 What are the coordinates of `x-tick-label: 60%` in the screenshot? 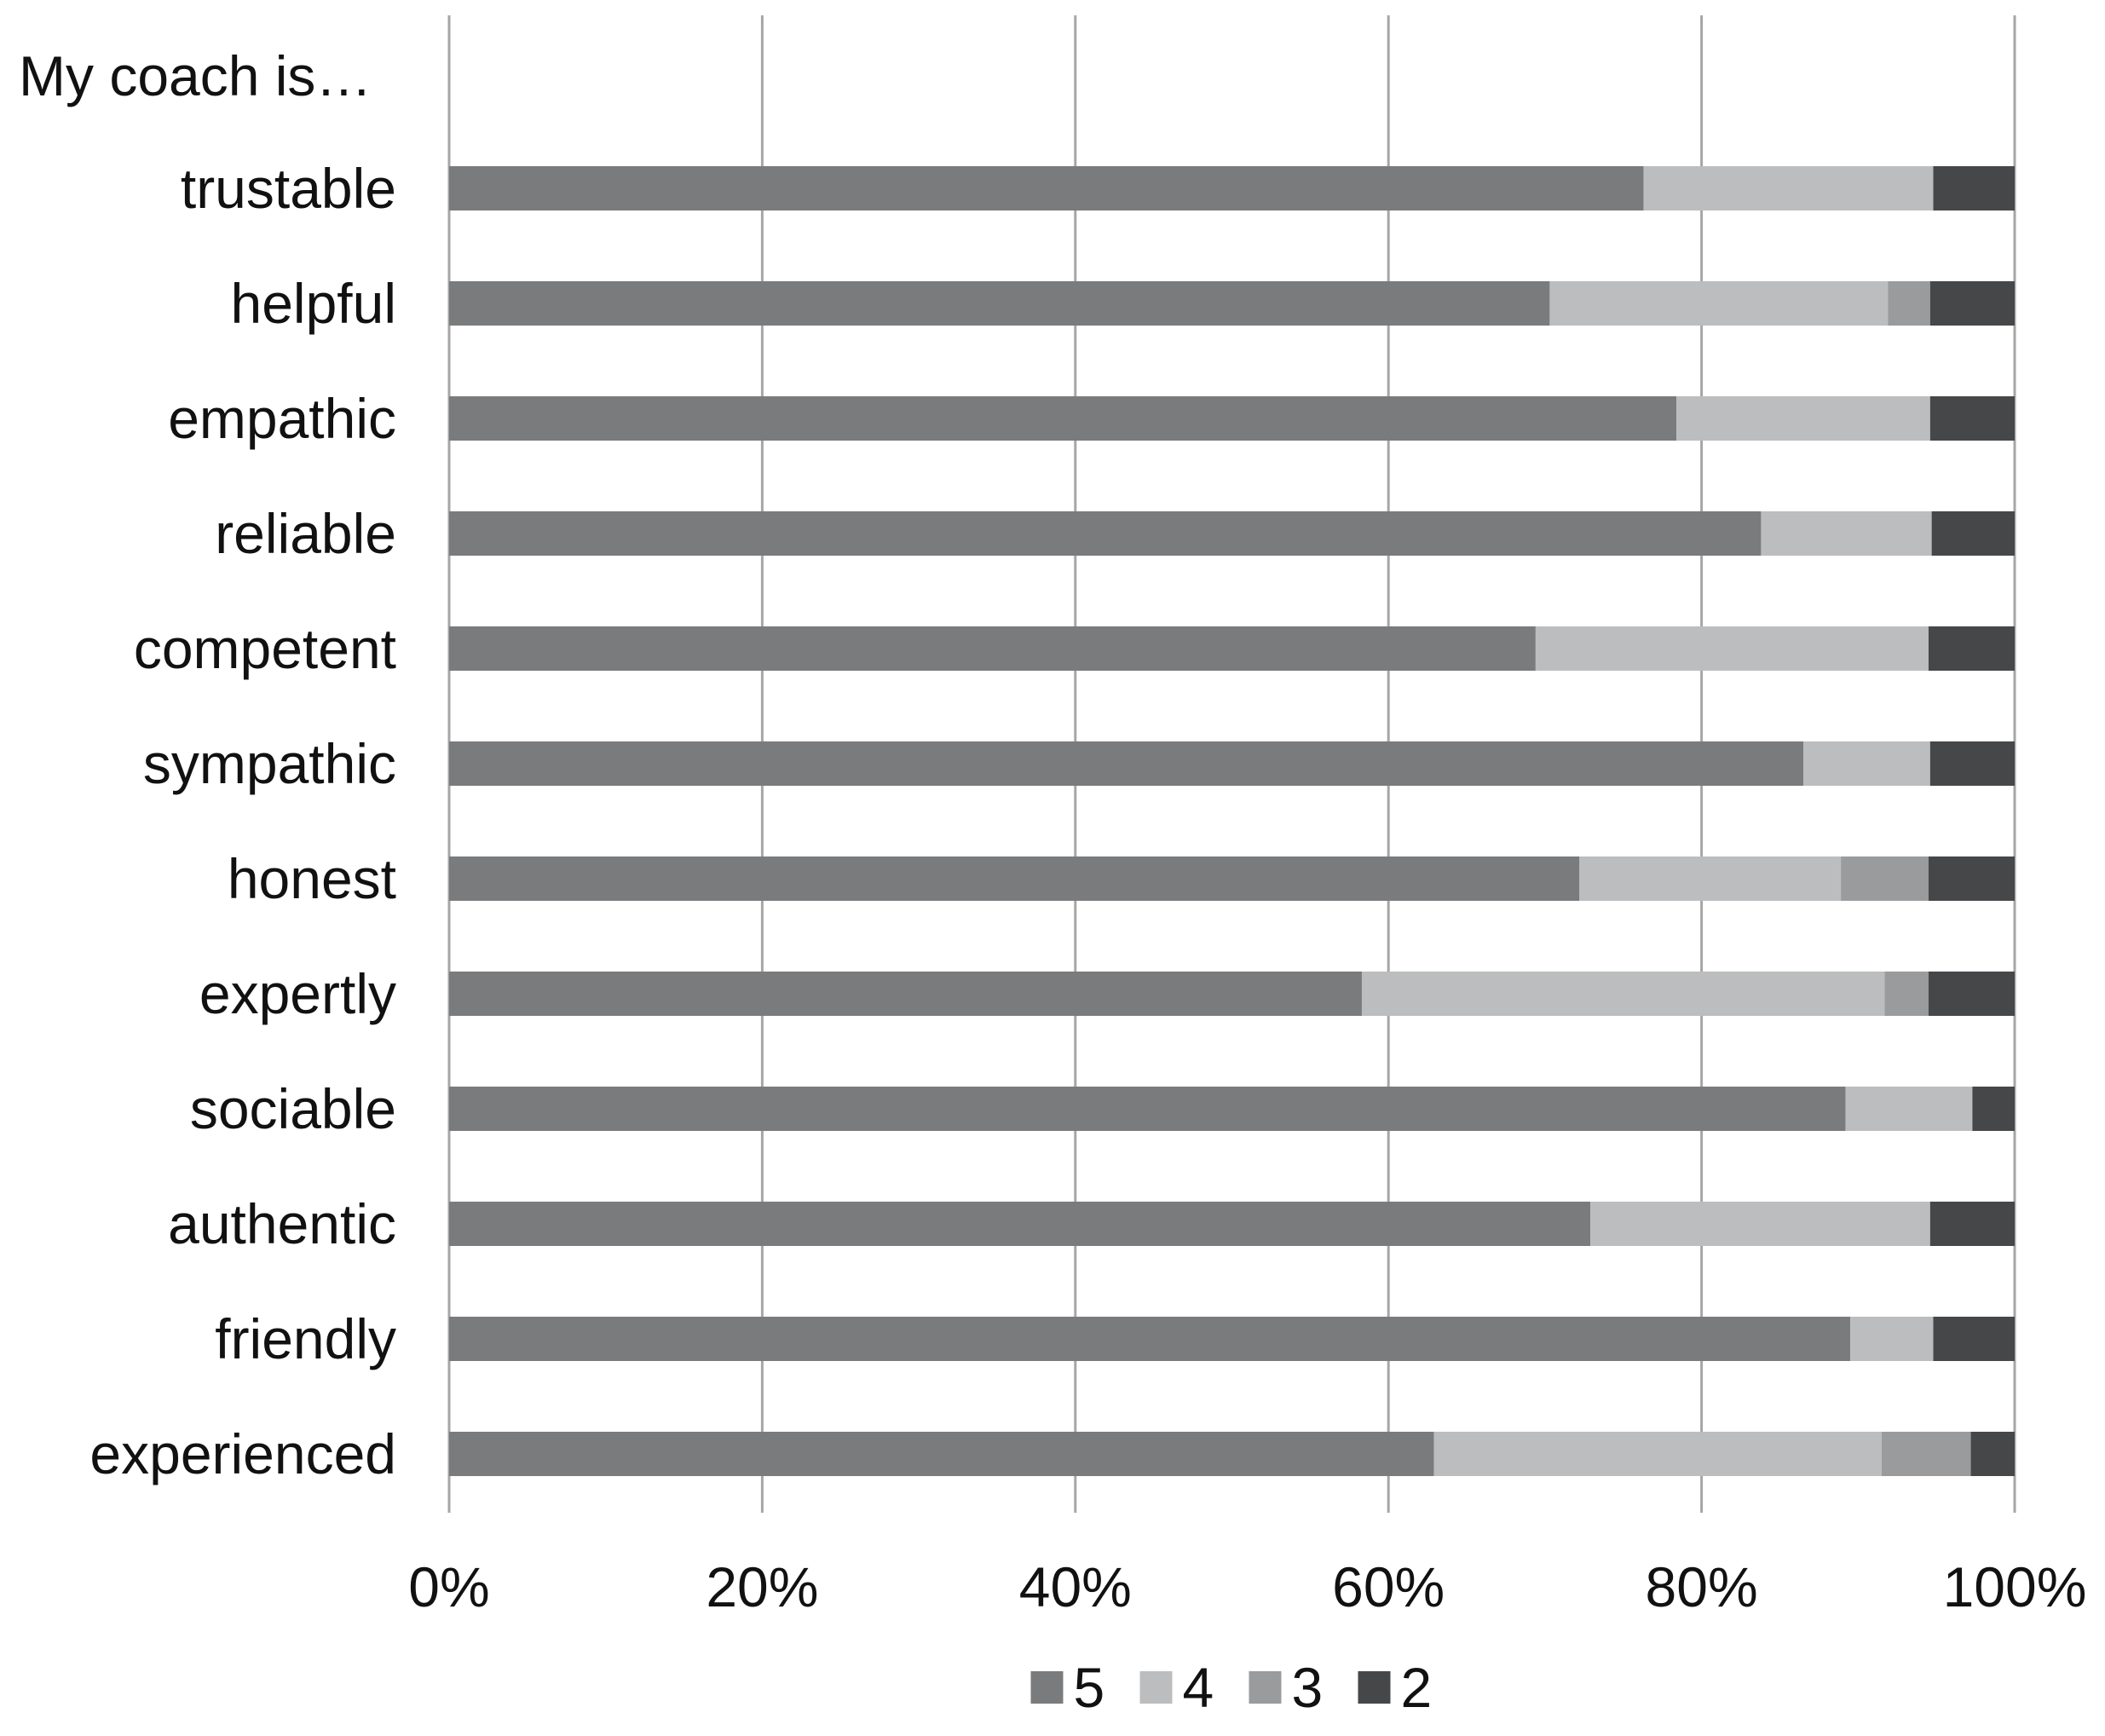 It's located at (1388, 1586).